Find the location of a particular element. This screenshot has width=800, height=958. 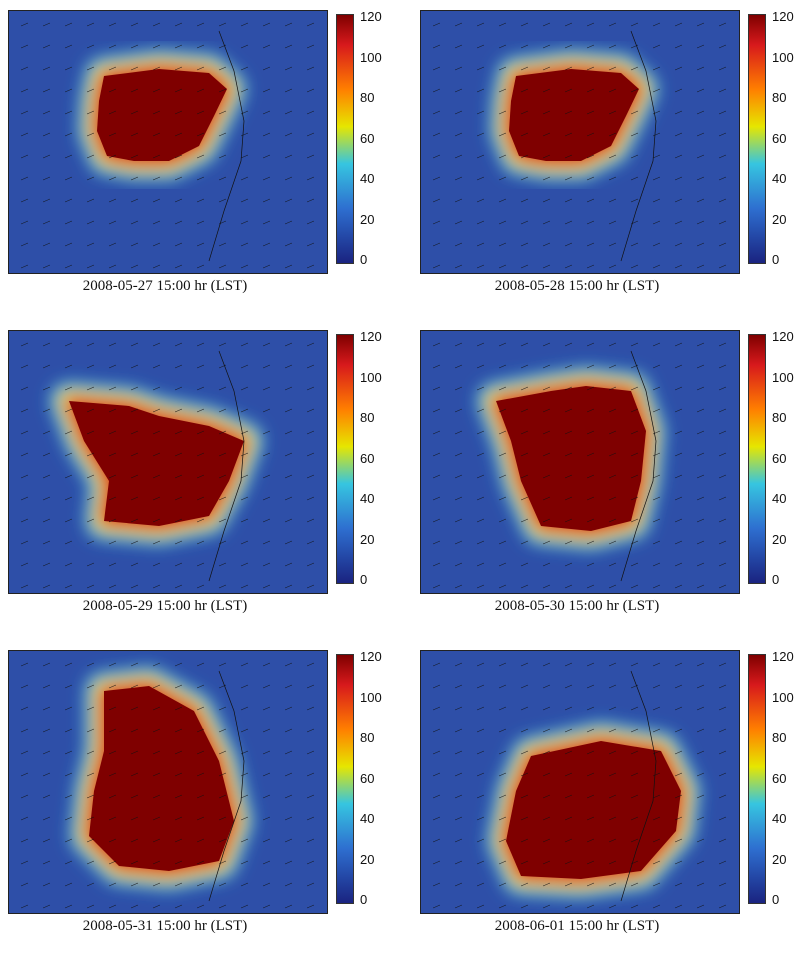

panel-caption: 2008-05-31 15:00 hr (LST) is located at coordinates (165, 926).